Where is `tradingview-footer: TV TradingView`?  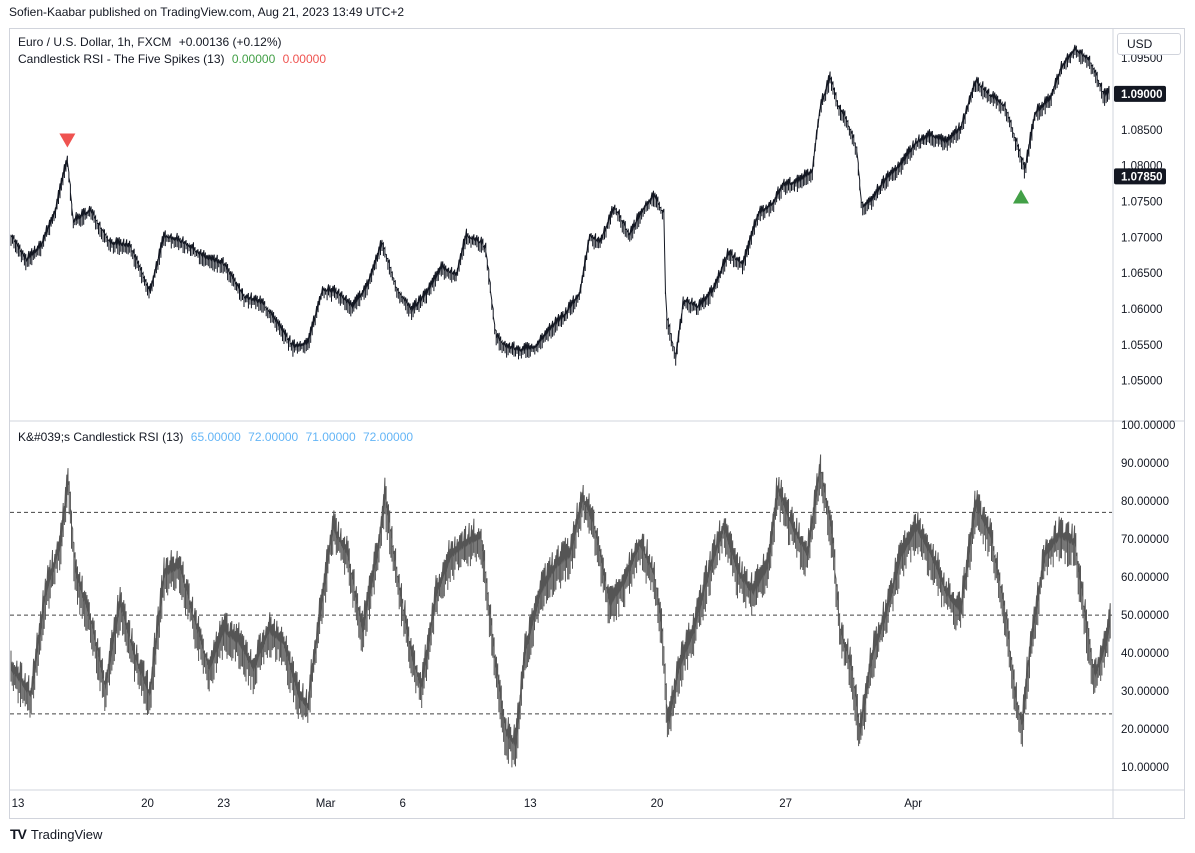
tradingview-footer: TV TradingView is located at coordinates (56, 834).